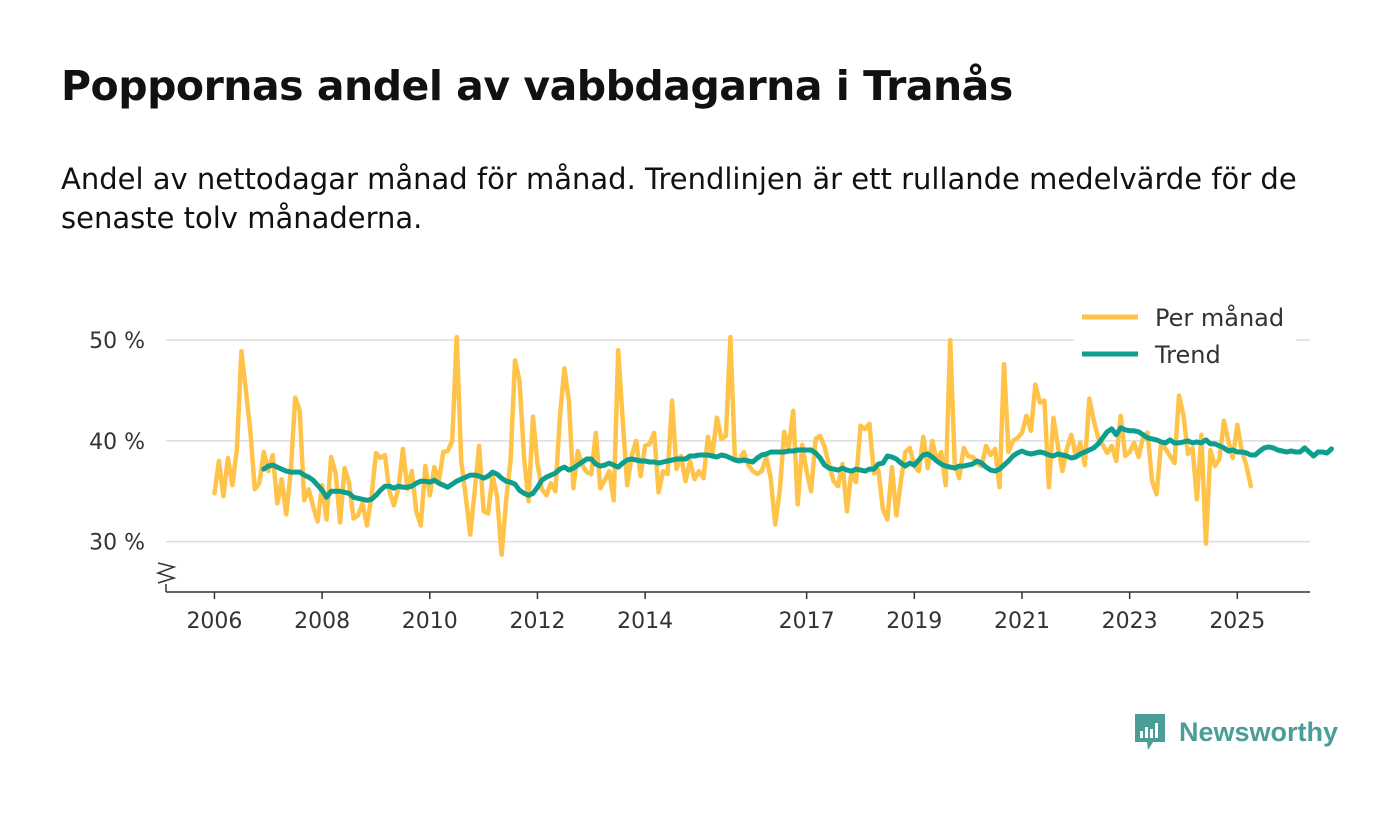  I want to click on x-tick-label: 2008, so click(322, 621).